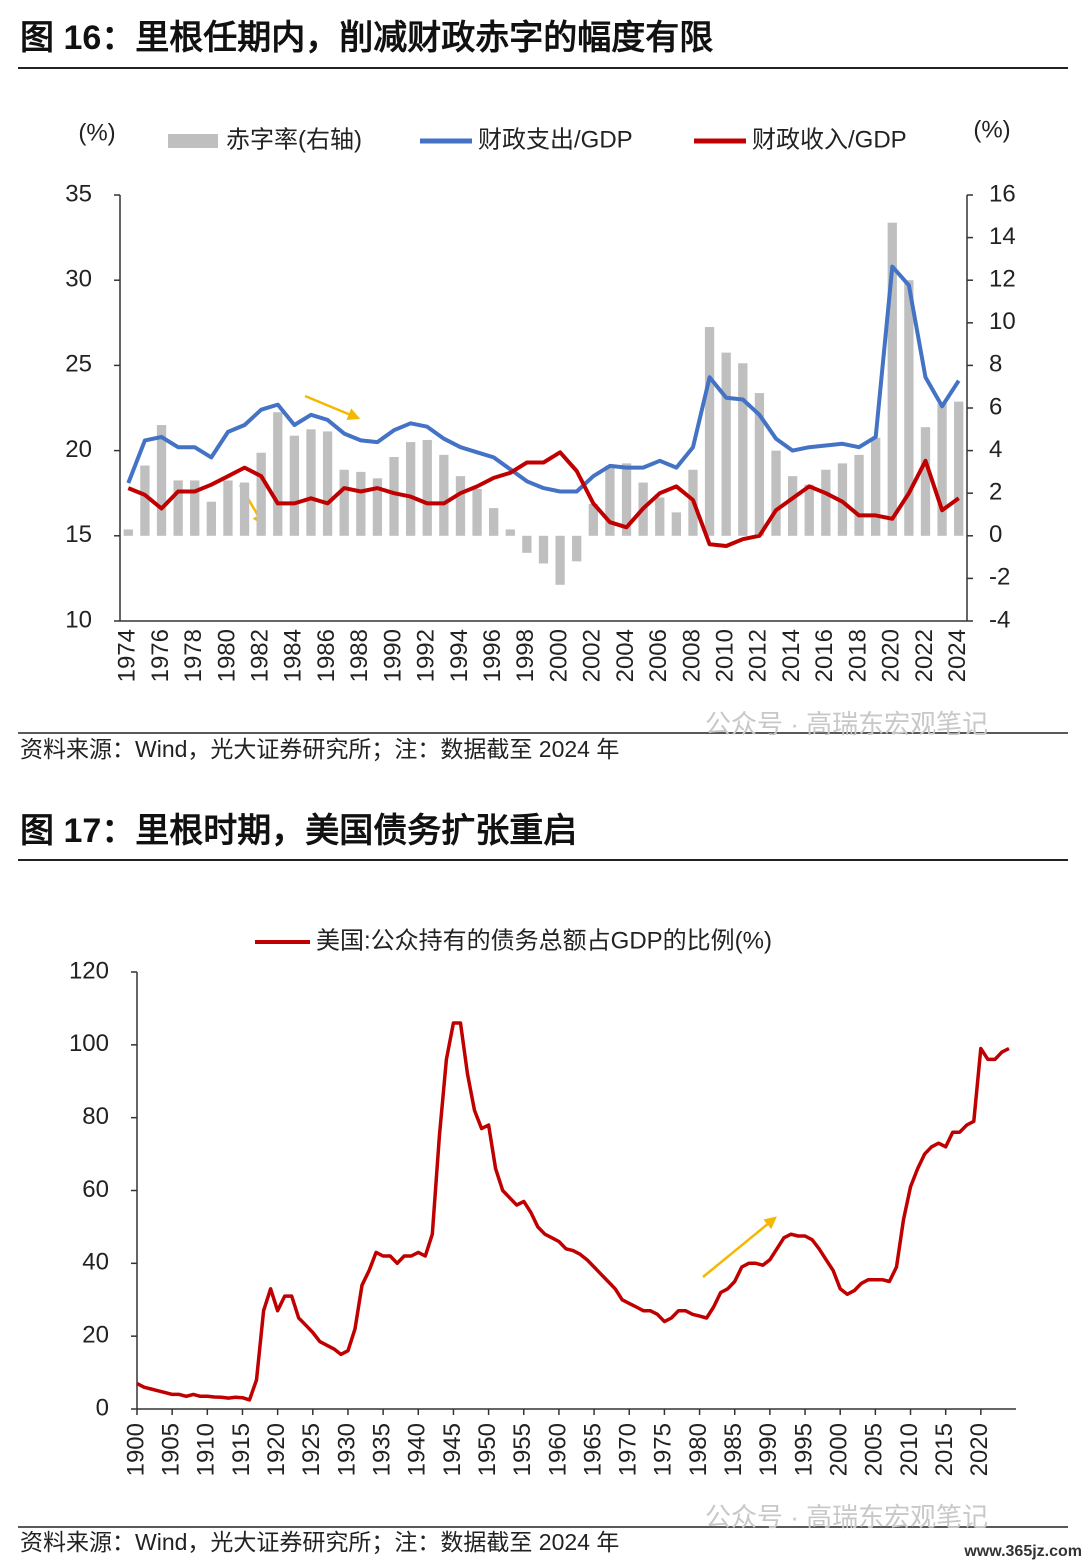 The width and height of the screenshot is (1090, 1566). Describe the element at coordinates (89, 970) in the screenshot. I see `y-tick-label: 120` at that location.